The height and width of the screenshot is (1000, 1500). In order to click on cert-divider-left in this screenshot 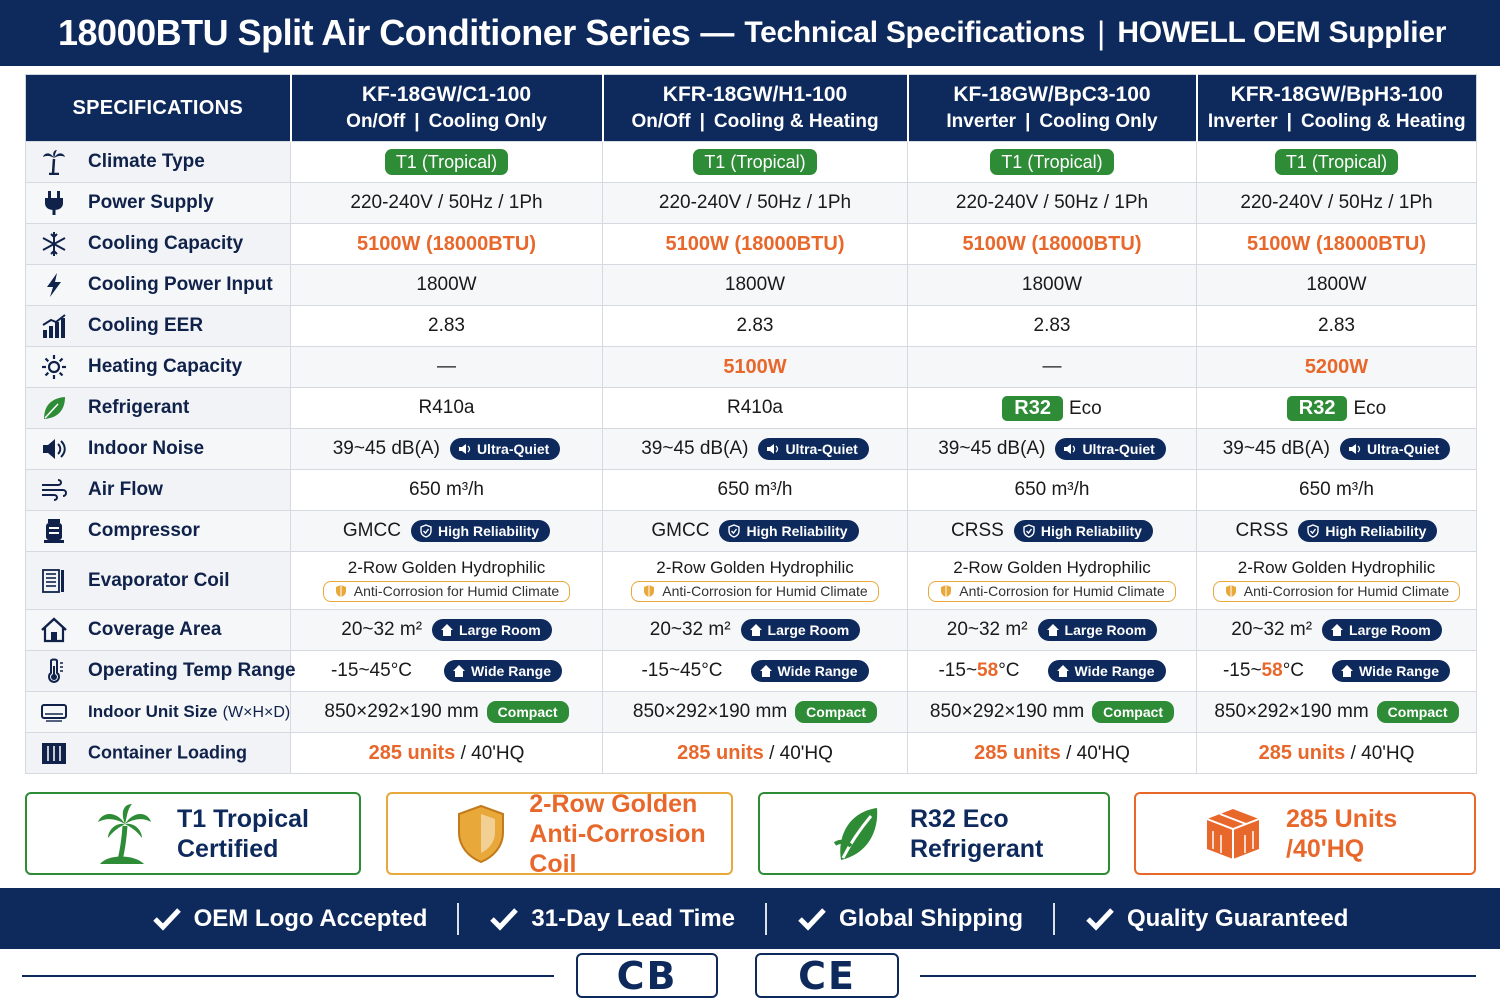, I will do `click(288, 976)`.